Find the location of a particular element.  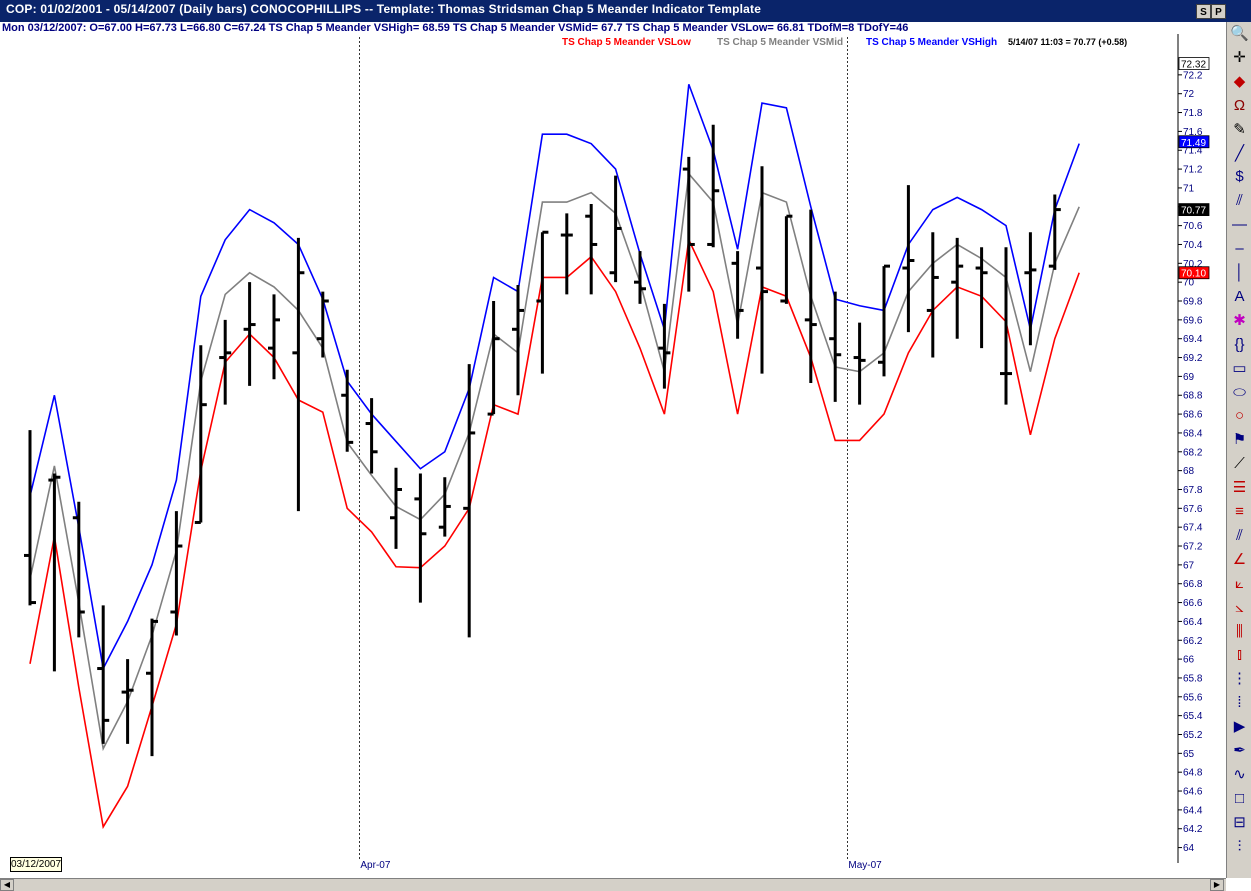

price-marker-label: 72.32 is located at coordinates (1193, 65).